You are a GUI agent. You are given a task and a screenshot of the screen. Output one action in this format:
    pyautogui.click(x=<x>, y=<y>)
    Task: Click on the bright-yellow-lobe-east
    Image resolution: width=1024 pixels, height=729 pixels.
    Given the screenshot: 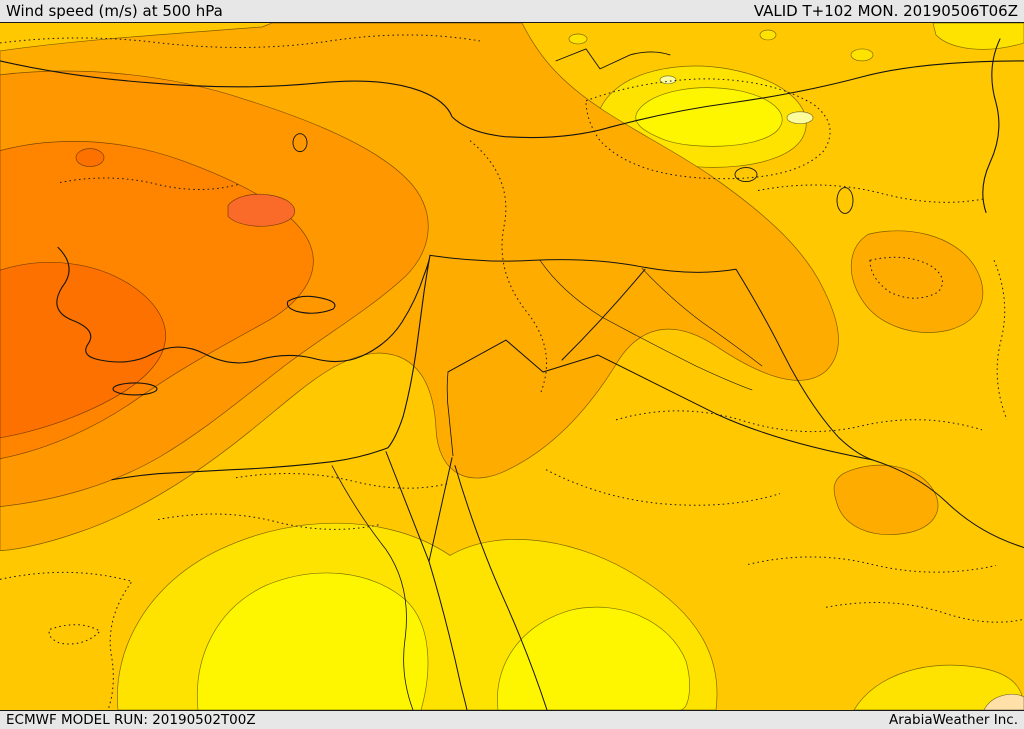 What is the action you would take?
    pyautogui.click(x=593, y=658)
    